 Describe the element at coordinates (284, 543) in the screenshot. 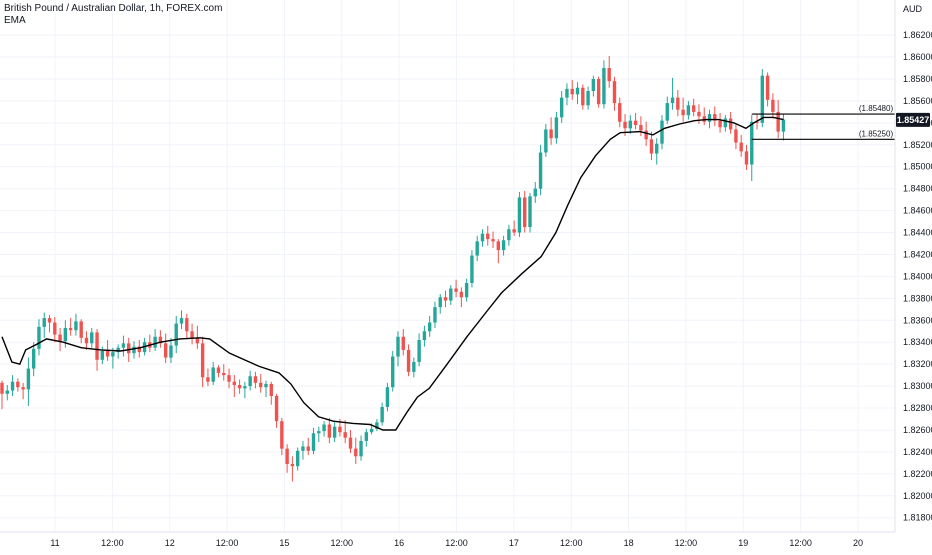

I see `time-tick-label: 15` at that location.